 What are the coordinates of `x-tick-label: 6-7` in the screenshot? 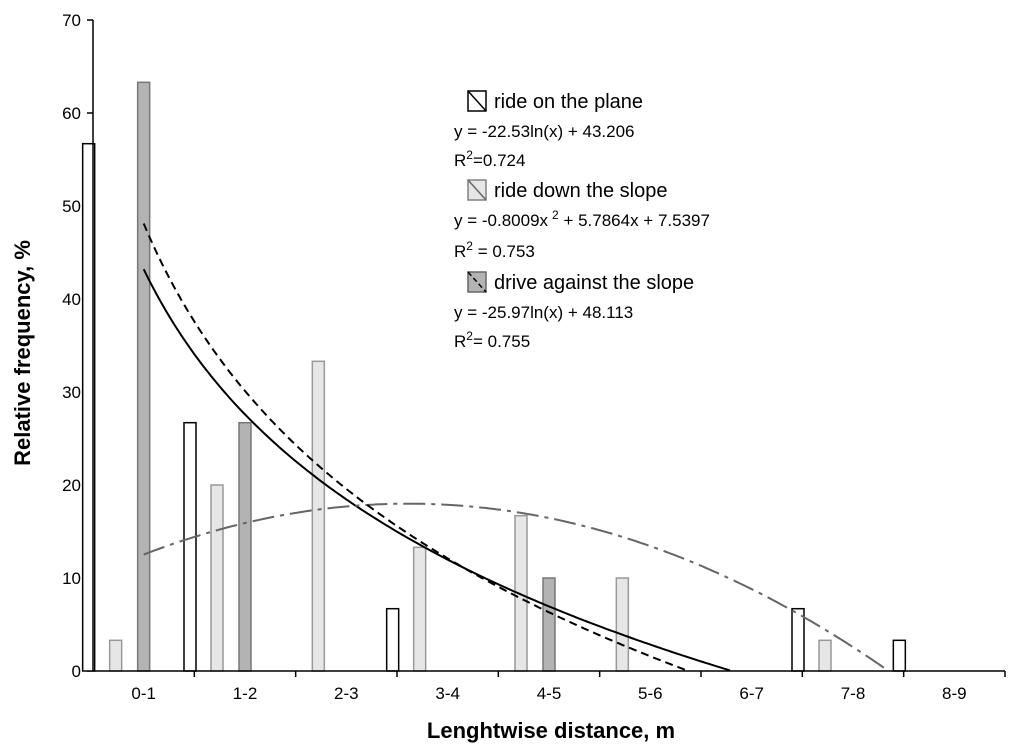 It's located at (751, 693).